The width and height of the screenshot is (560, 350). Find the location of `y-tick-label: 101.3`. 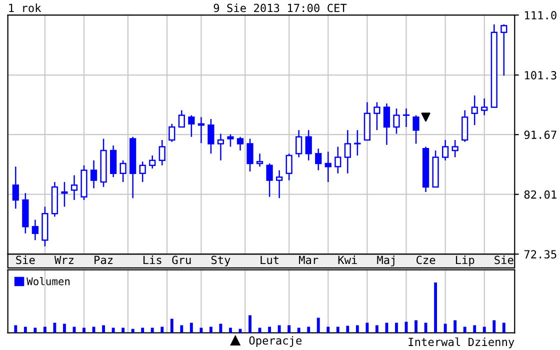

y-tick-label: 101.3 is located at coordinates (540, 75).